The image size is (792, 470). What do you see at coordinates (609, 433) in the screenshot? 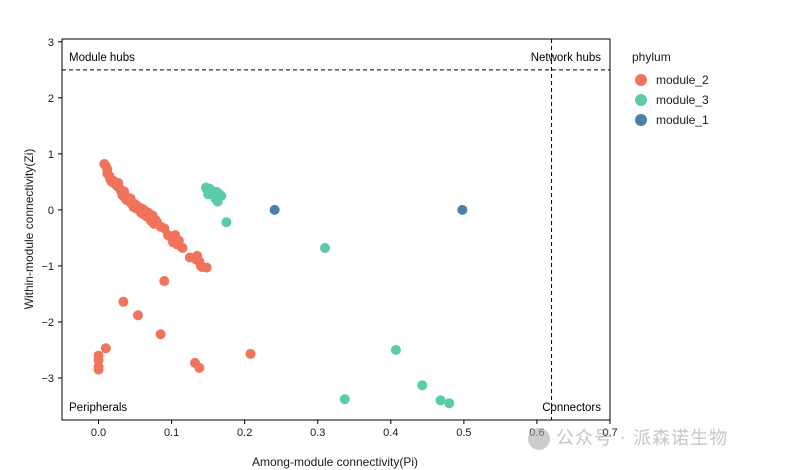
I see `x-tick-label: 0.7` at bounding box center [609, 433].